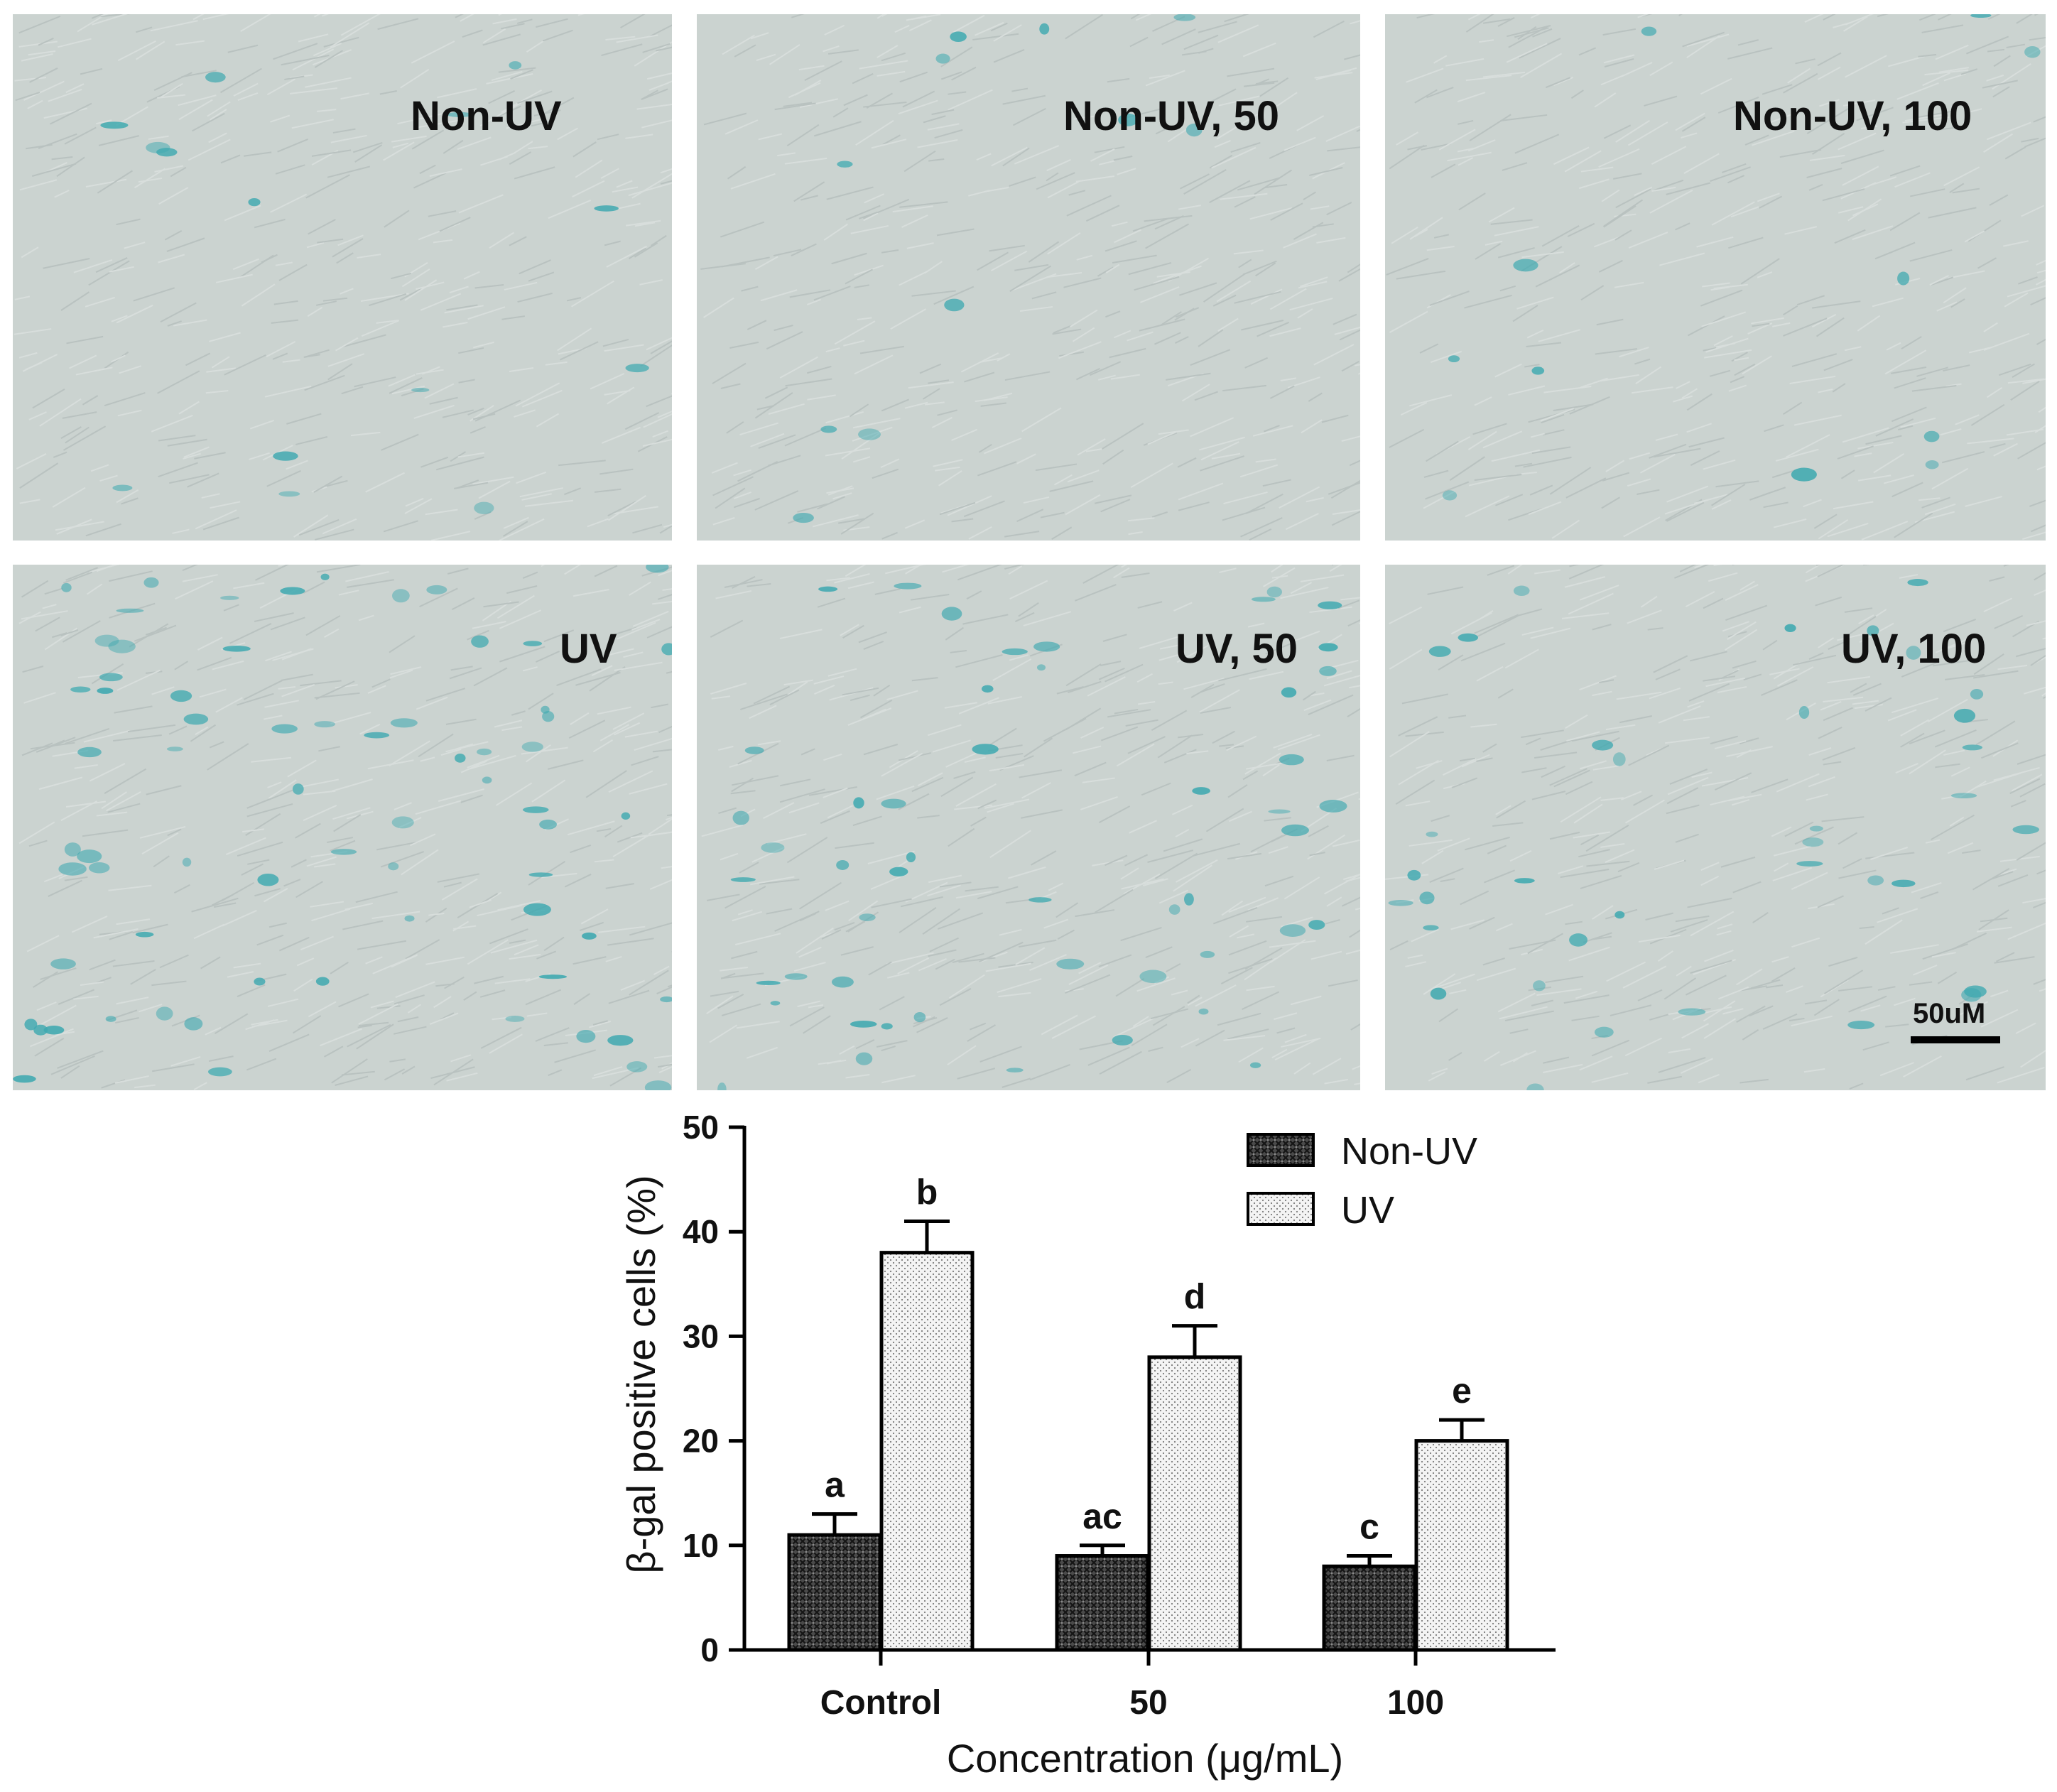 The image size is (2057, 1792). What do you see at coordinates (1102, 1603) in the screenshot?
I see `bar-non-uv` at bounding box center [1102, 1603].